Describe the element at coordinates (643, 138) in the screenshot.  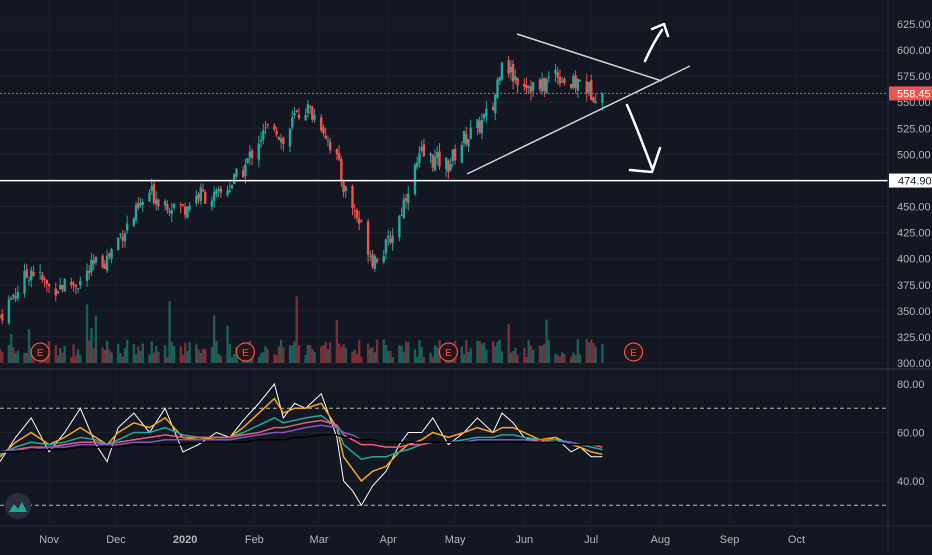
I see `down-arrow-icon` at that location.